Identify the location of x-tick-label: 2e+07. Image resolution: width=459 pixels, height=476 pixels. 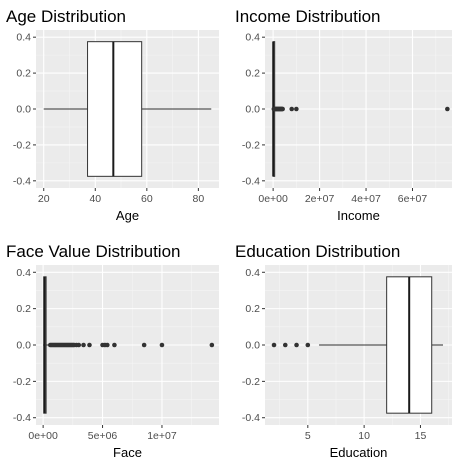
(320, 199).